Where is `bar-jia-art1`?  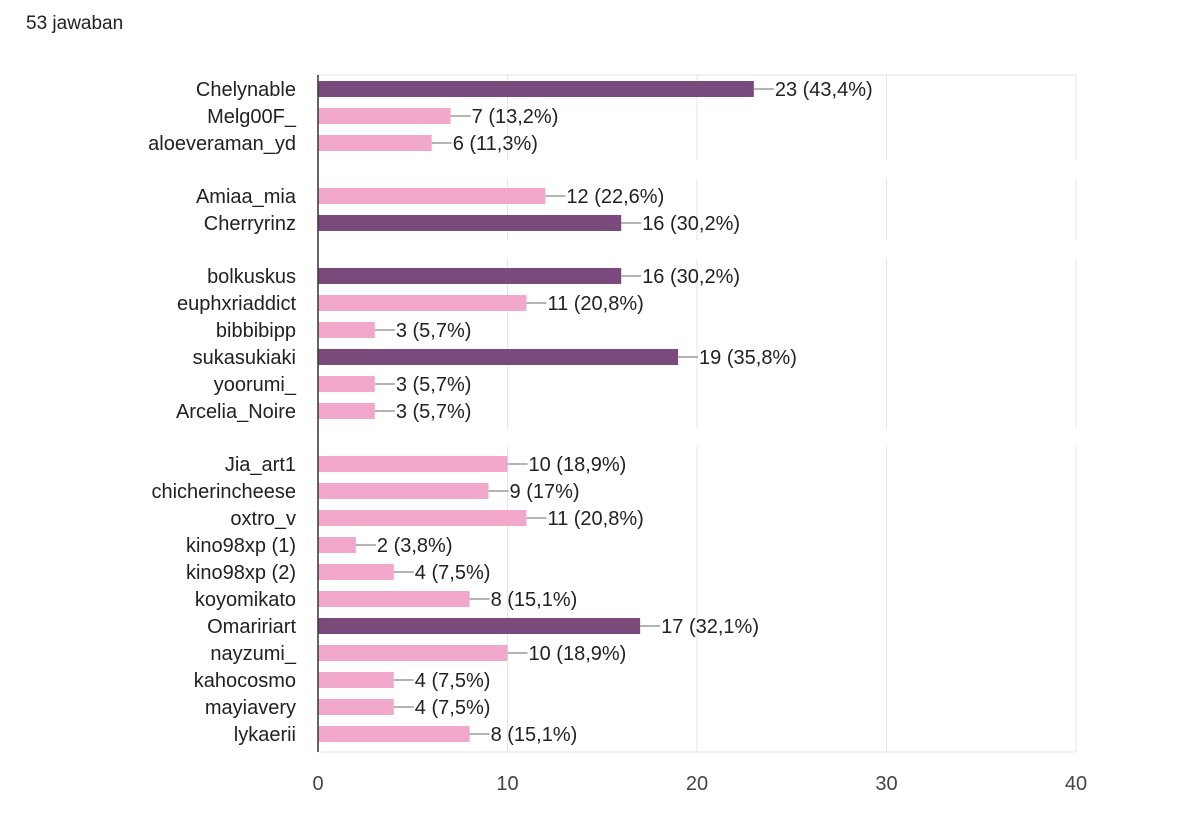 bar-jia-art1 is located at coordinates (413, 464).